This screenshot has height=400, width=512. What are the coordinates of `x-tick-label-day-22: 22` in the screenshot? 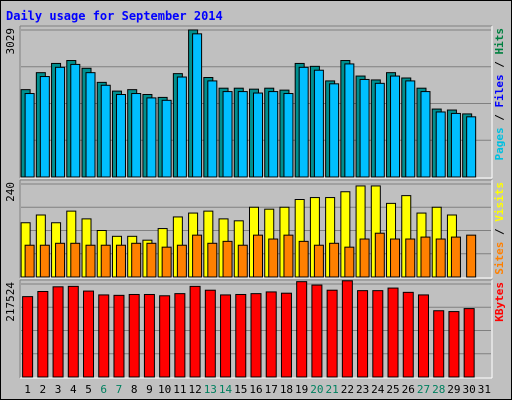 It's located at (347, 389).